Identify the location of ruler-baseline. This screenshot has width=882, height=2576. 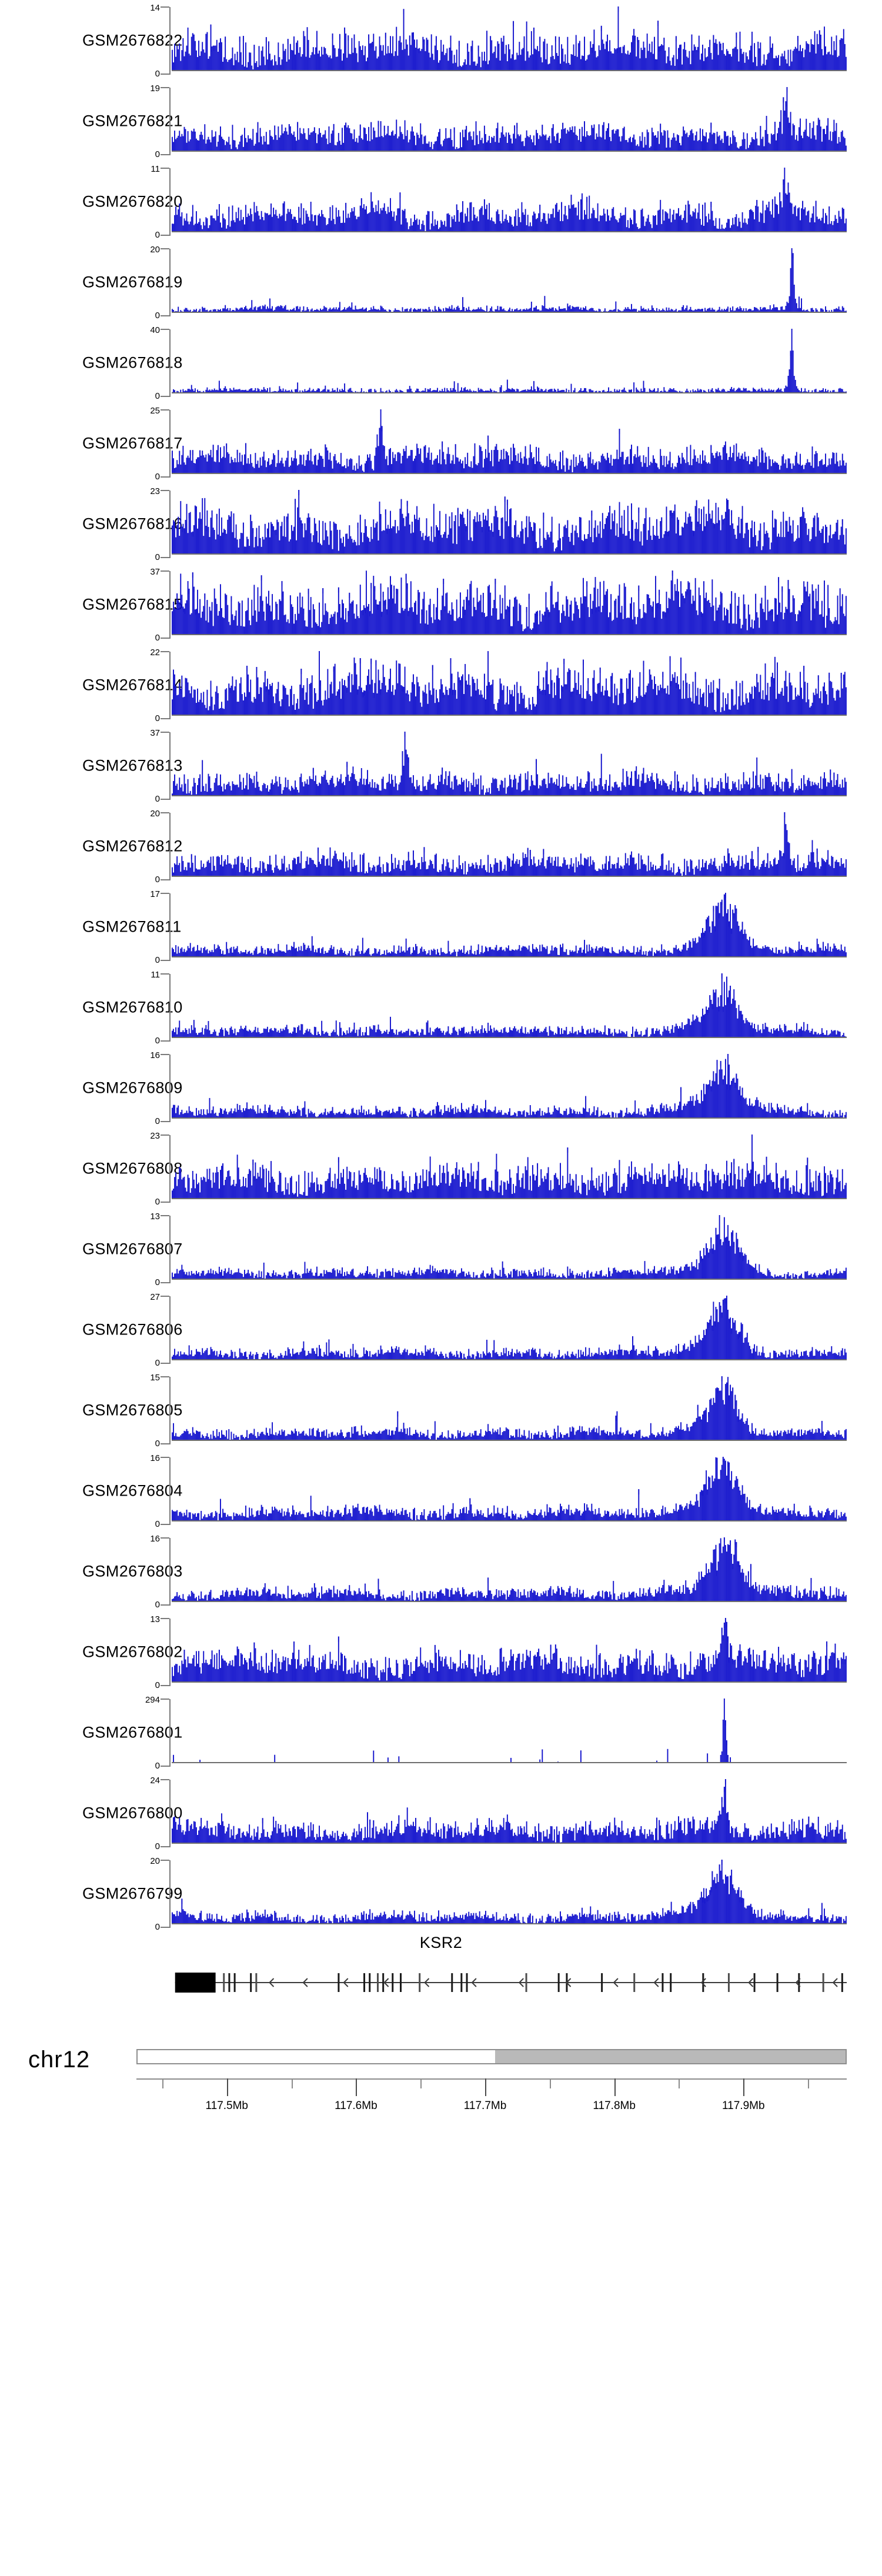
(491, 2079).